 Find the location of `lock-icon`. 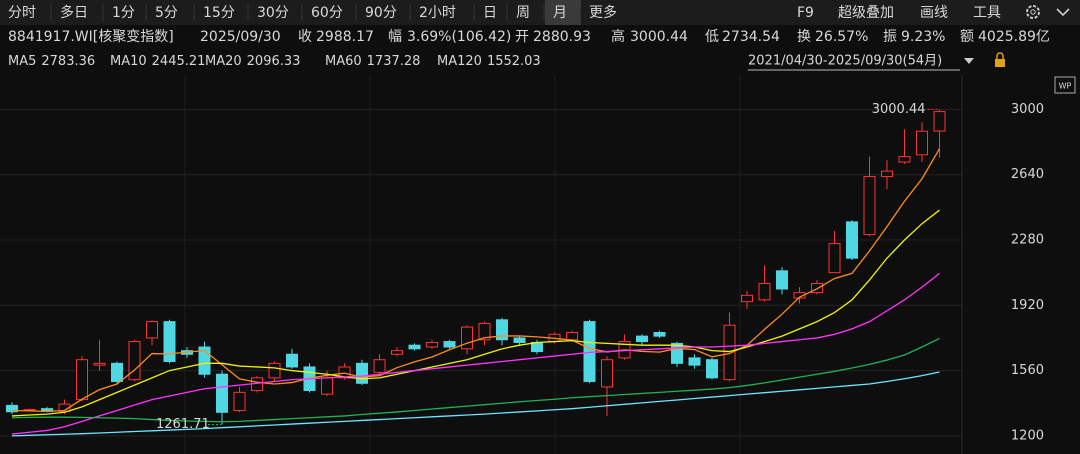

lock-icon is located at coordinates (1000, 63).